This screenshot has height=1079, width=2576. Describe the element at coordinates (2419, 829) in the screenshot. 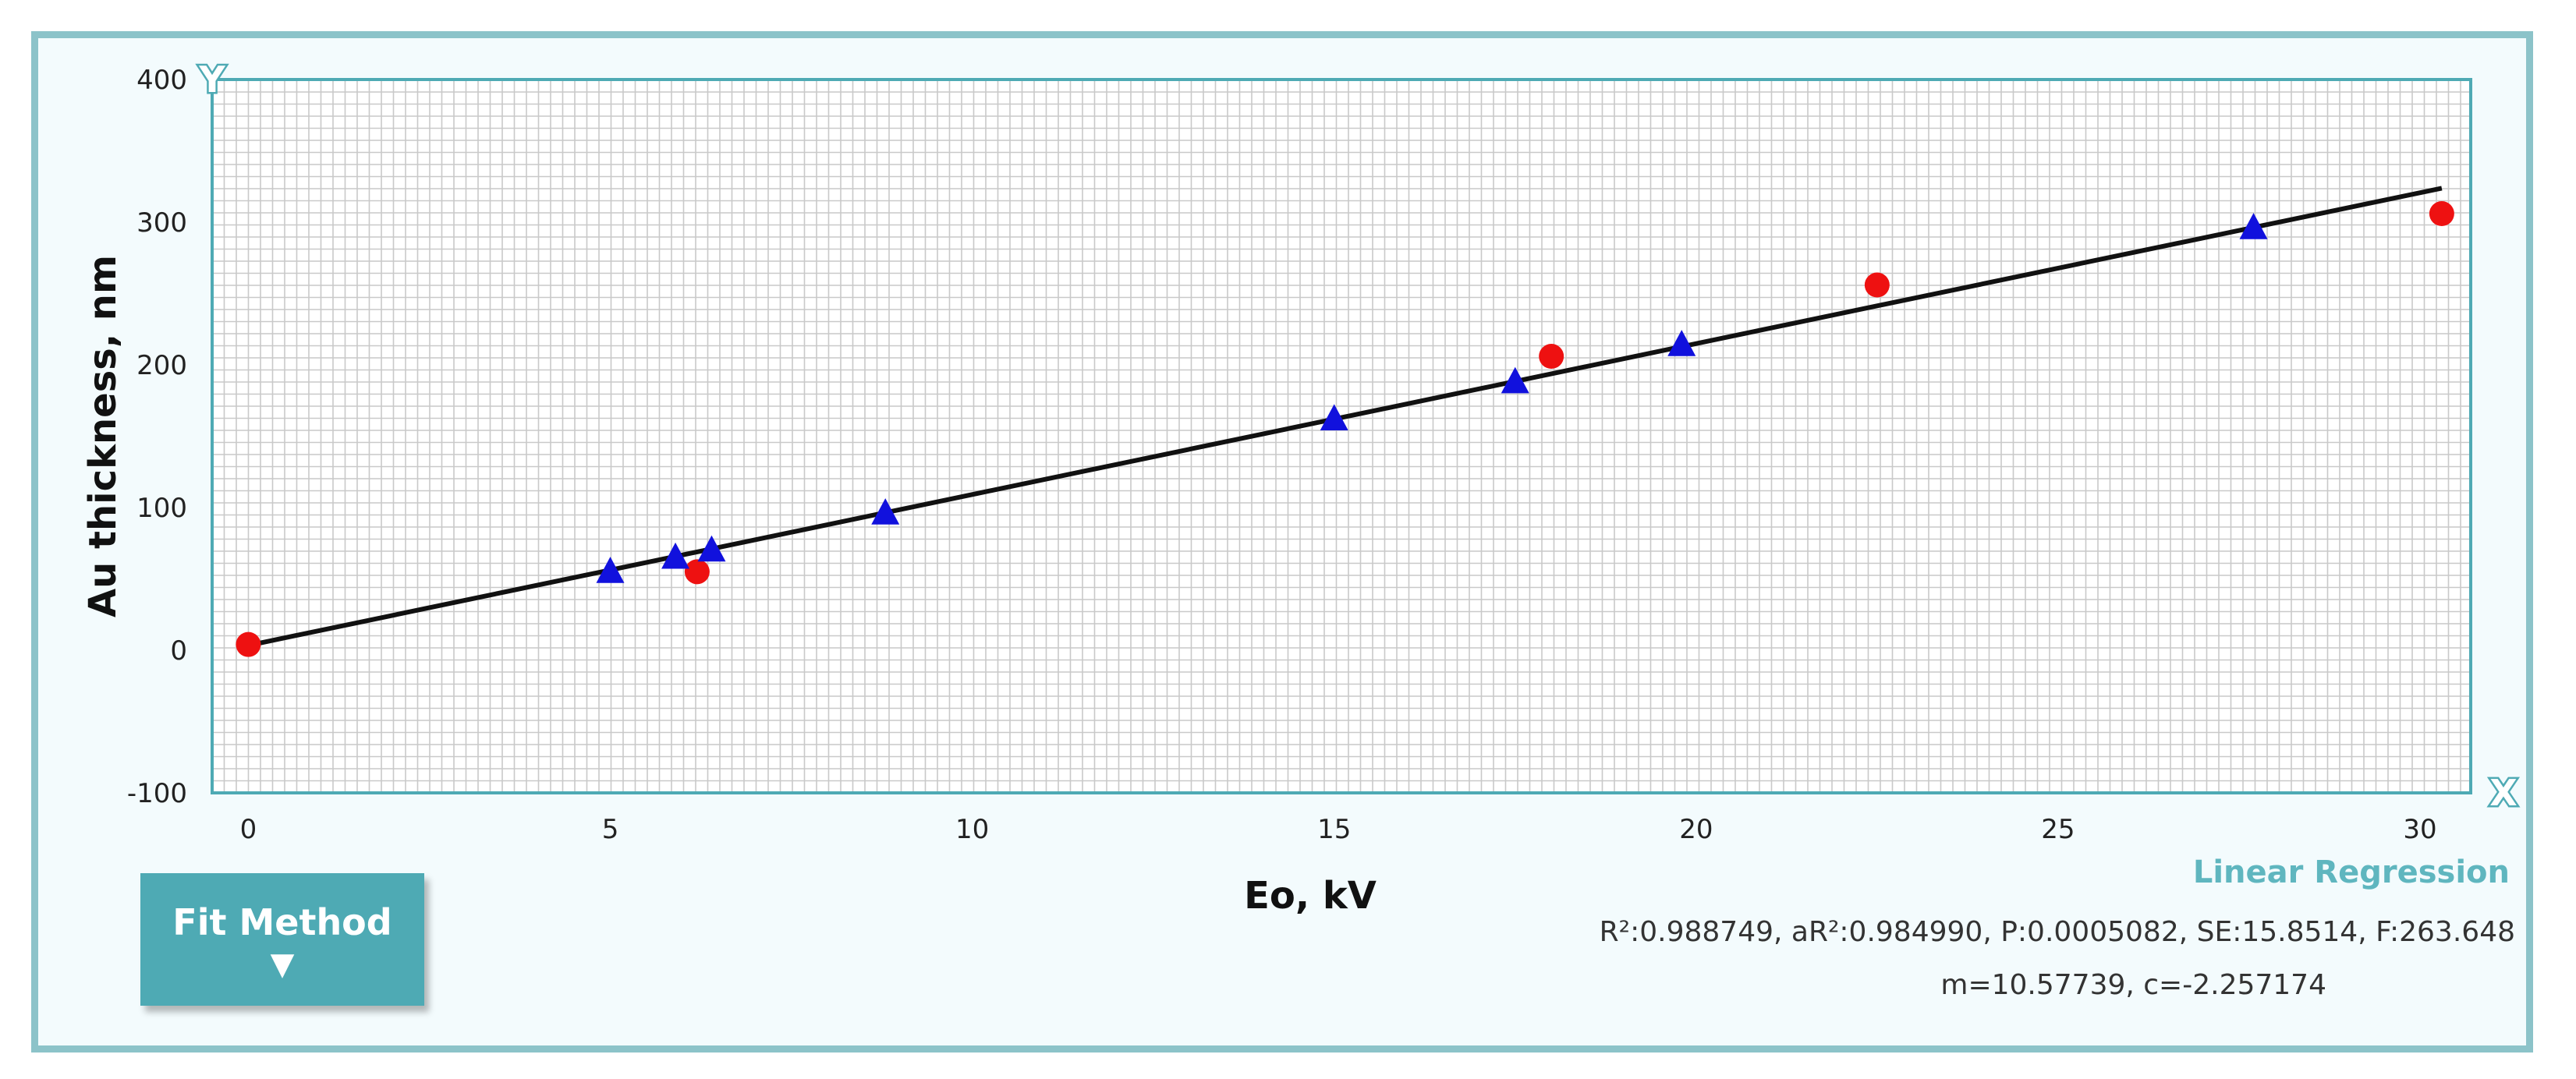

I see `x-tick-label: 30` at that location.